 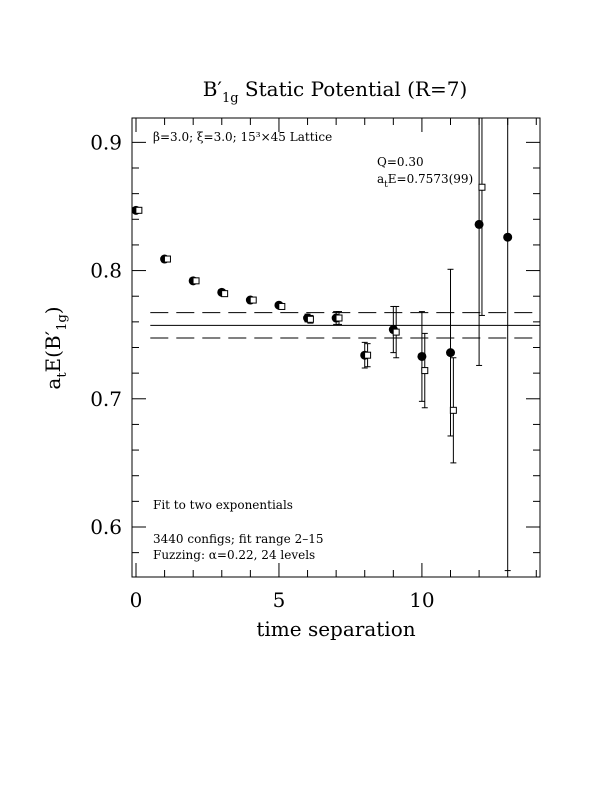 What do you see at coordinates (230, 98) in the screenshot?
I see `title-sub: 1g` at bounding box center [230, 98].